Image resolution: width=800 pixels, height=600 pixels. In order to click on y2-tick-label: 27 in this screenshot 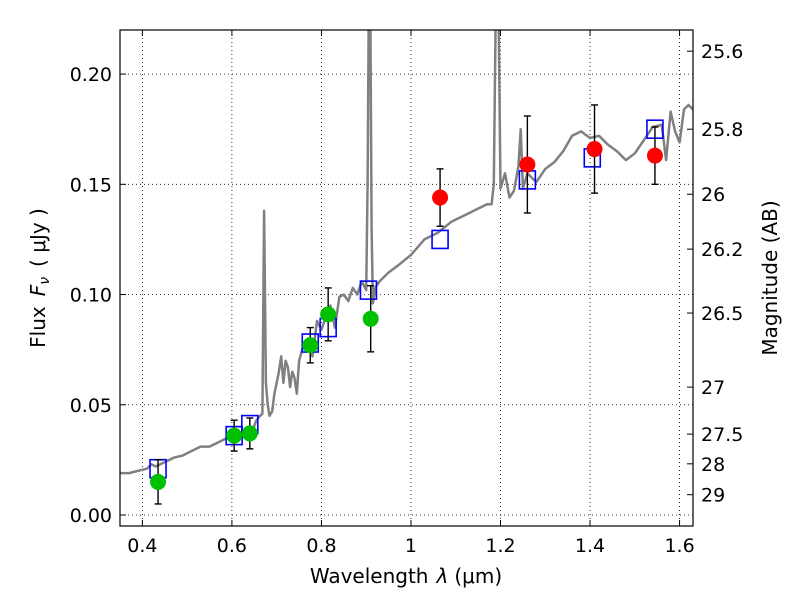, I will do `click(713, 388)`.